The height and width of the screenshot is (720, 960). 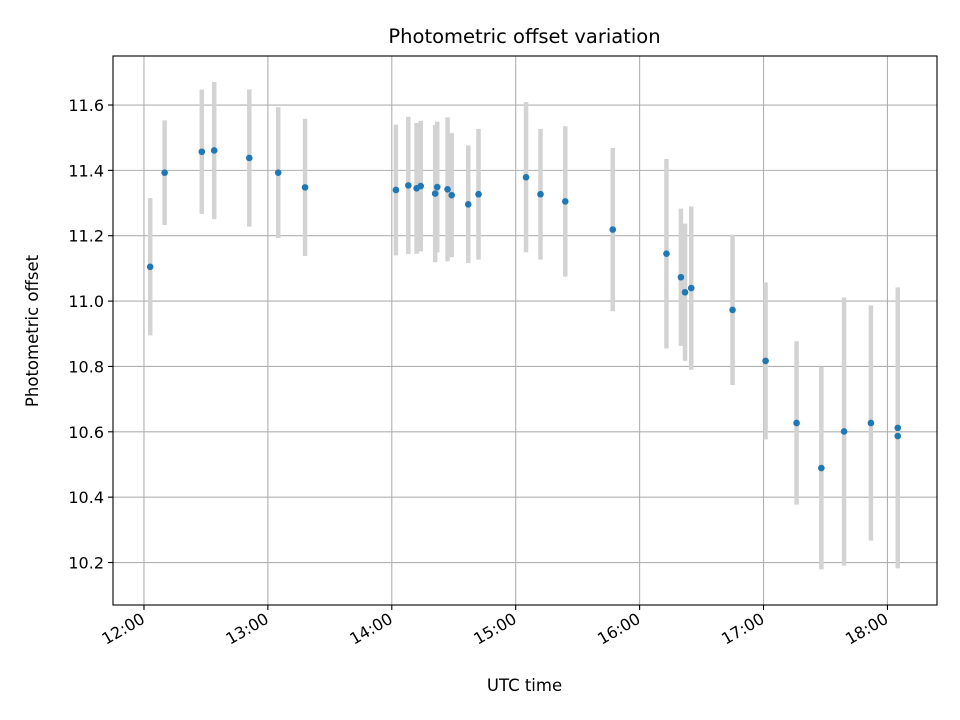 I want to click on y-tick-label: 10.6, so click(x=86, y=432).